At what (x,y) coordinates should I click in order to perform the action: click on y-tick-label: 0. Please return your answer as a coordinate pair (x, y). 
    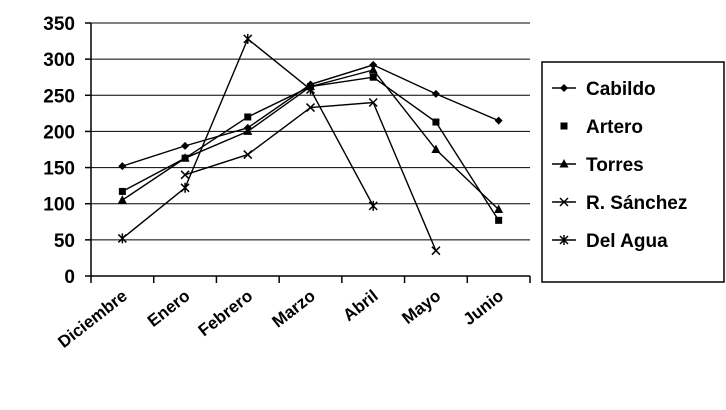
    Looking at the image, I should click on (69, 277).